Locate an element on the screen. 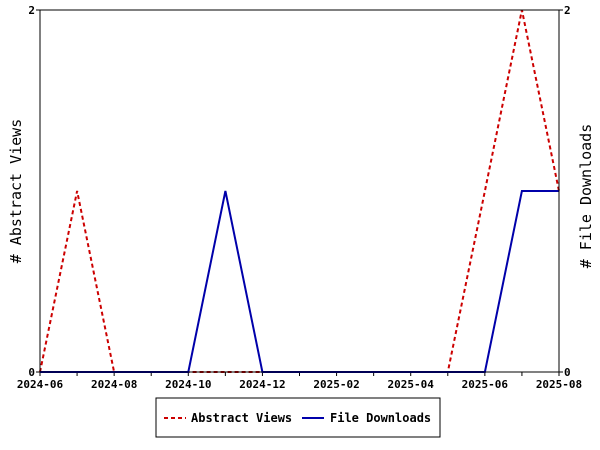 This screenshot has height=450, width=600. legend-box is located at coordinates (298, 417).